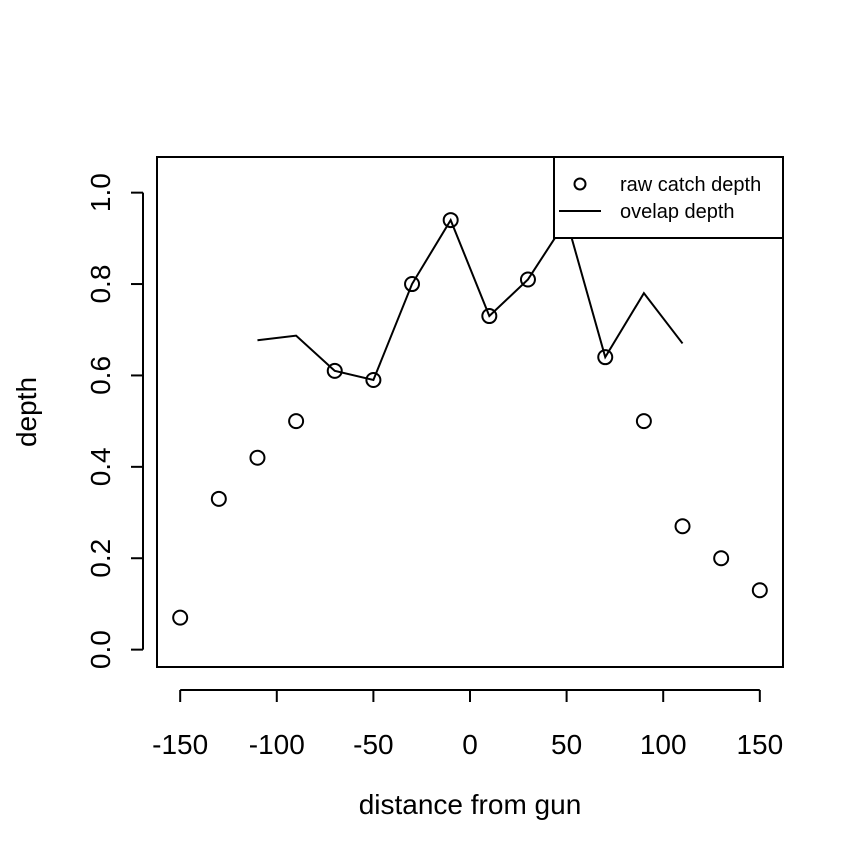  Describe the element at coordinates (566, 744) in the screenshot. I see `x-tick-label: 50` at that location.